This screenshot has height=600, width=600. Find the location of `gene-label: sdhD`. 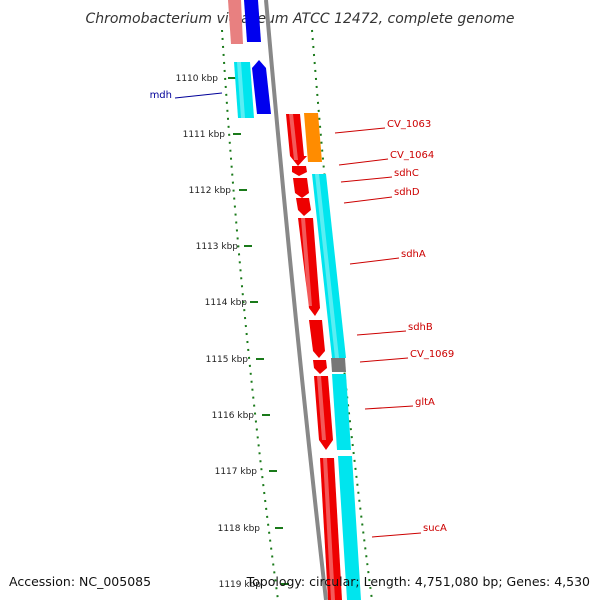

gene-label: sdhD is located at coordinates (407, 192).